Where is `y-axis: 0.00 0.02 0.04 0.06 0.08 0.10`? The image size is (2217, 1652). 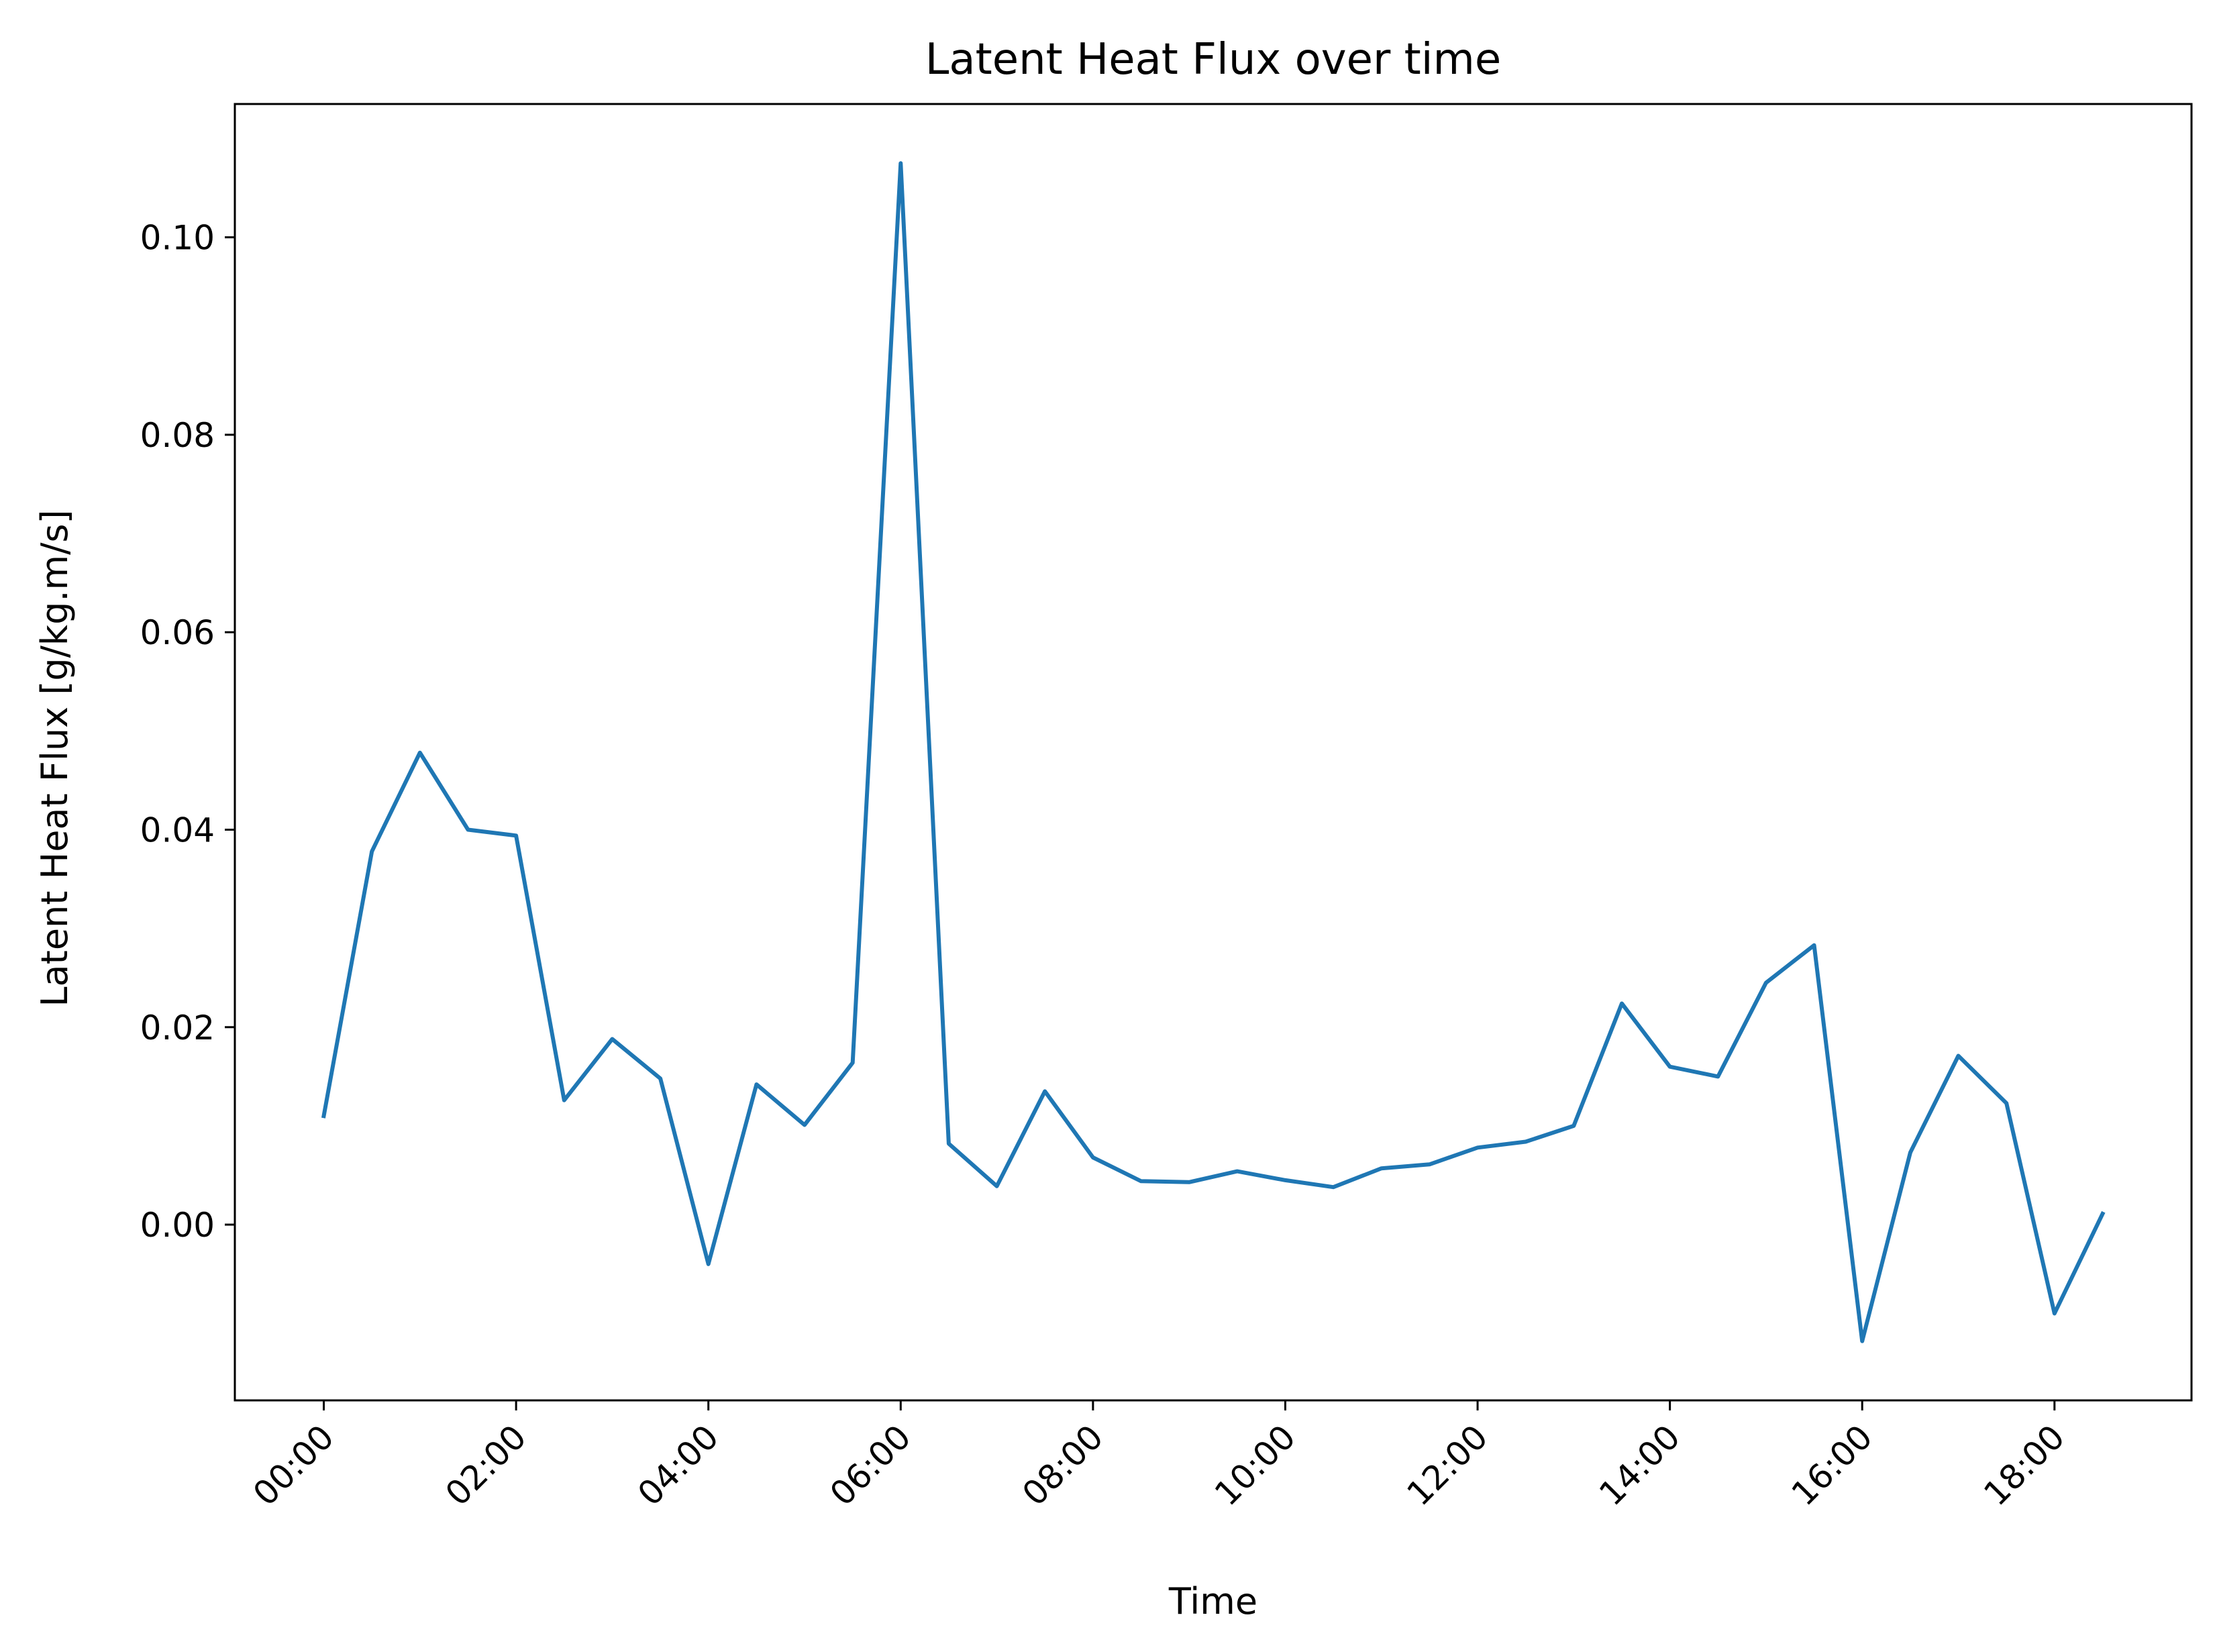
y-axis: 0.00 0.02 0.04 0.06 0.08 0.10 is located at coordinates (188, 732).